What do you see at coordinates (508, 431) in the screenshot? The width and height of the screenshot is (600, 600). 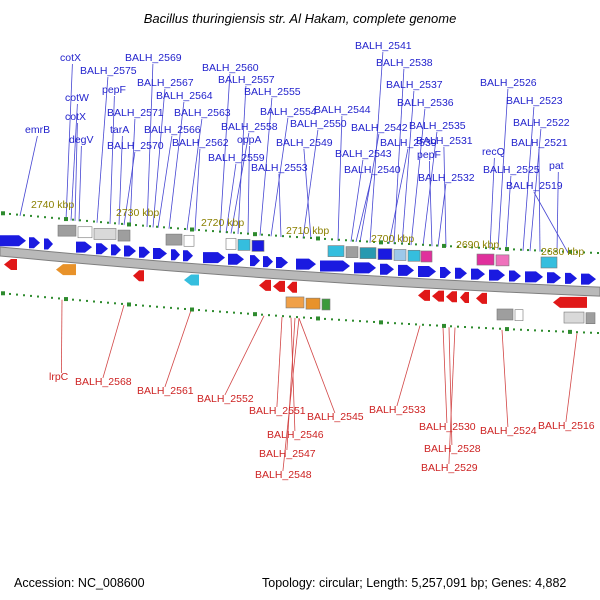 I see `gene-label-reverse: BALH_2524` at bounding box center [508, 431].